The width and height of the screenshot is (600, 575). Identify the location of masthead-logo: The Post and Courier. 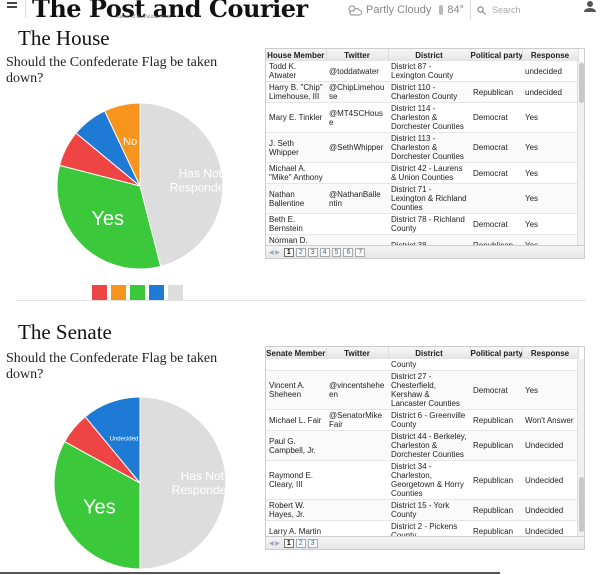
(170, 11).